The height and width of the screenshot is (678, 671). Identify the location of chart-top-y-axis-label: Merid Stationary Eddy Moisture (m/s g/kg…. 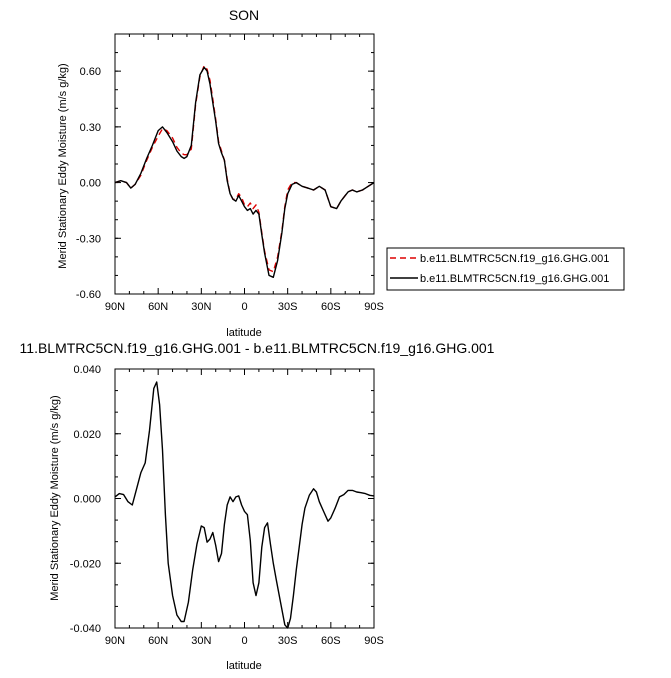
(63, 165).